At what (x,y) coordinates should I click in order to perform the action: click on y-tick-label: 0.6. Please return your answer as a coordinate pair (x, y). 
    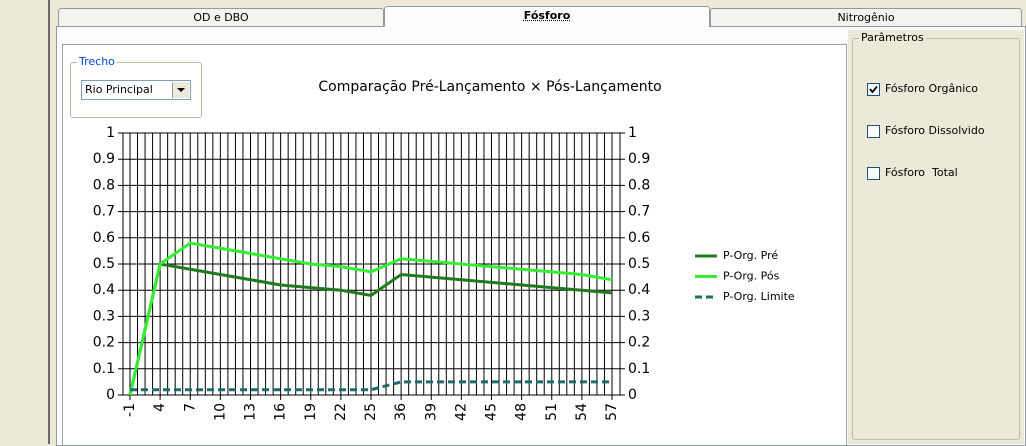
    Looking at the image, I should click on (104, 238).